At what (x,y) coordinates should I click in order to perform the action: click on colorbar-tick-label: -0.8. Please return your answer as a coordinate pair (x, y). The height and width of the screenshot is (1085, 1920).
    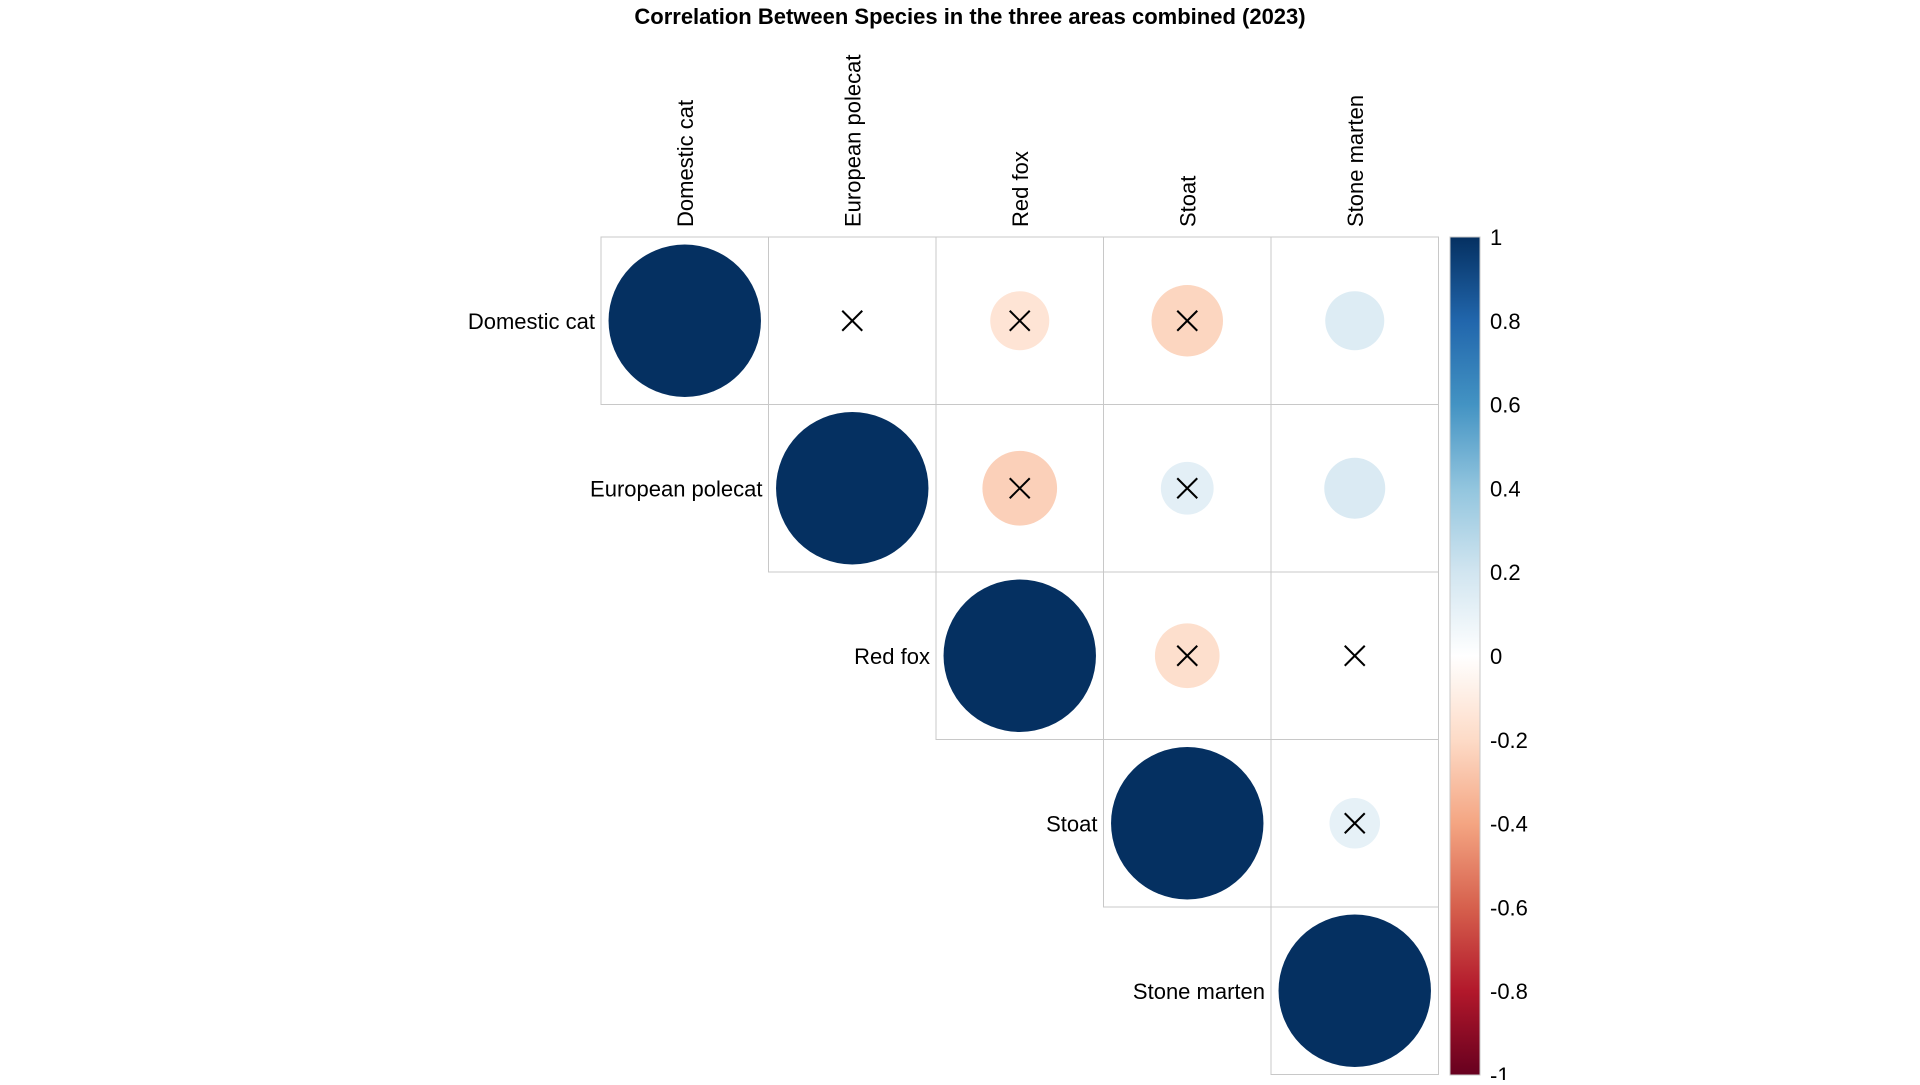
    Looking at the image, I should click on (1509, 991).